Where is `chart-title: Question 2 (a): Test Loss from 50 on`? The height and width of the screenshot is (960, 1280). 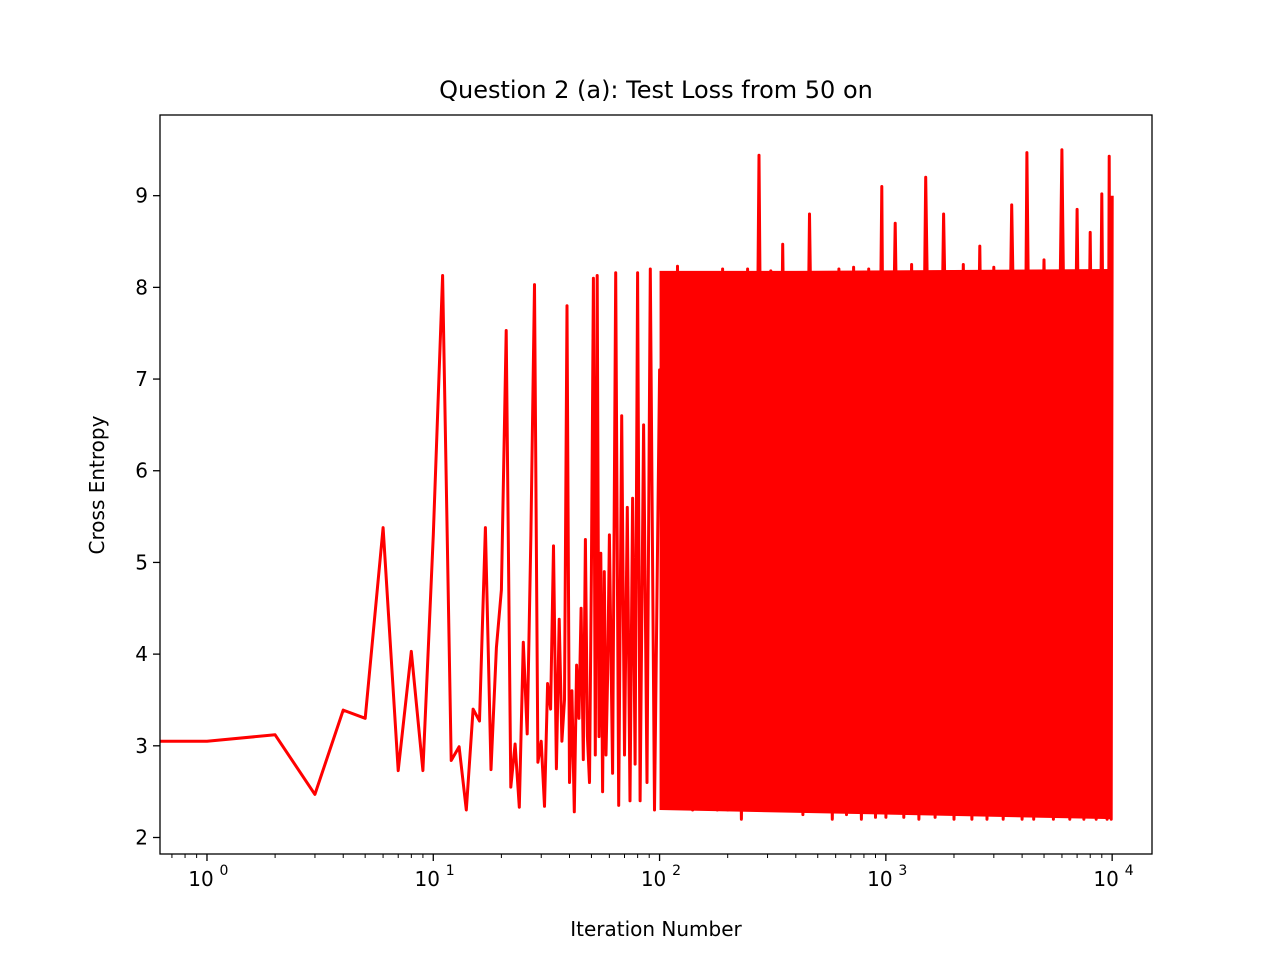
chart-title: Question 2 (a): Test Loss from 50 on is located at coordinates (656, 90).